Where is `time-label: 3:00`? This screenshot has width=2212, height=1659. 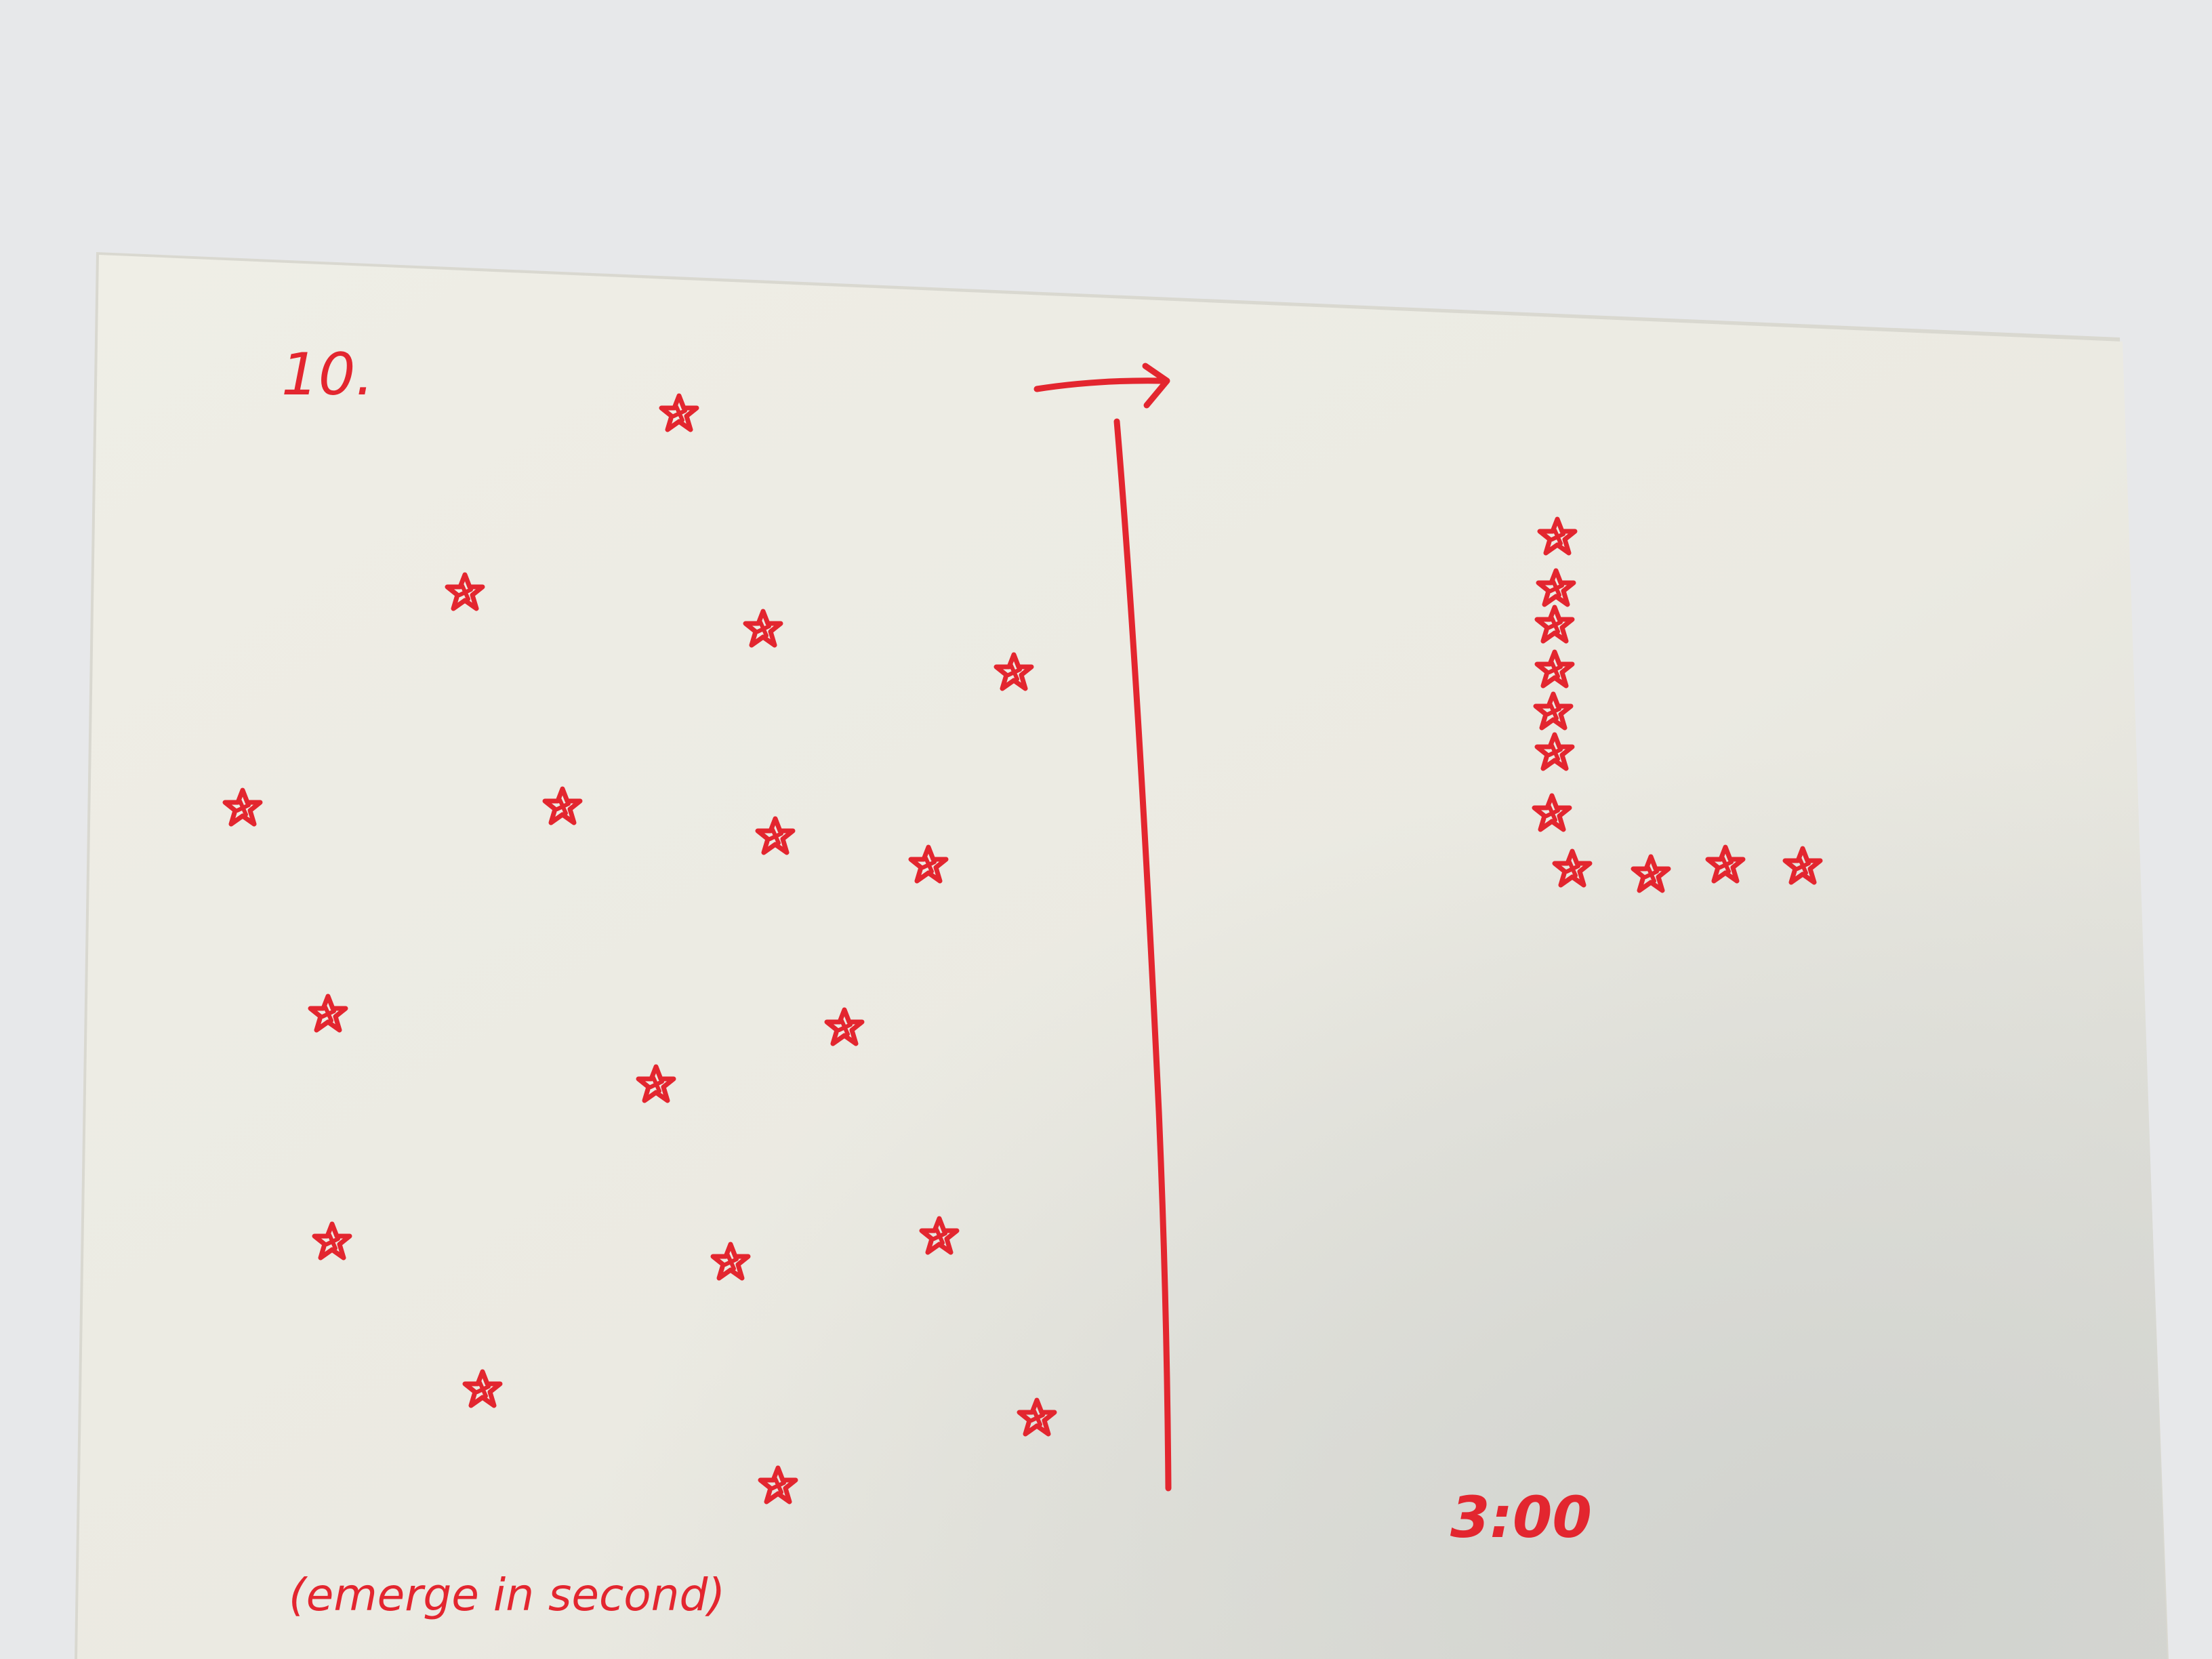 time-label: 3:00 is located at coordinates (1521, 1518).